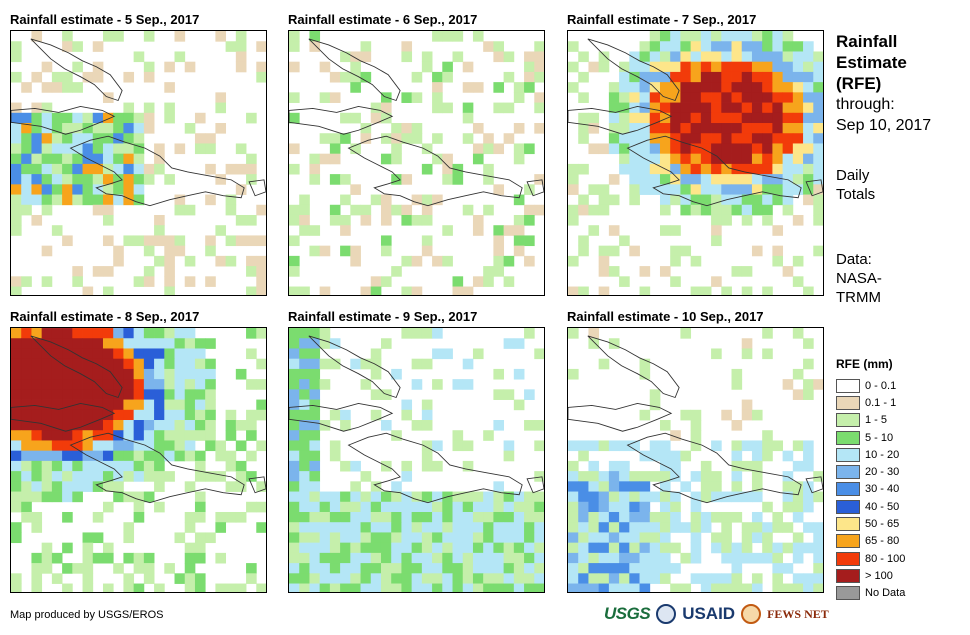  What do you see at coordinates (695, 163) in the screenshot?
I see `map-canvas` at bounding box center [695, 163].